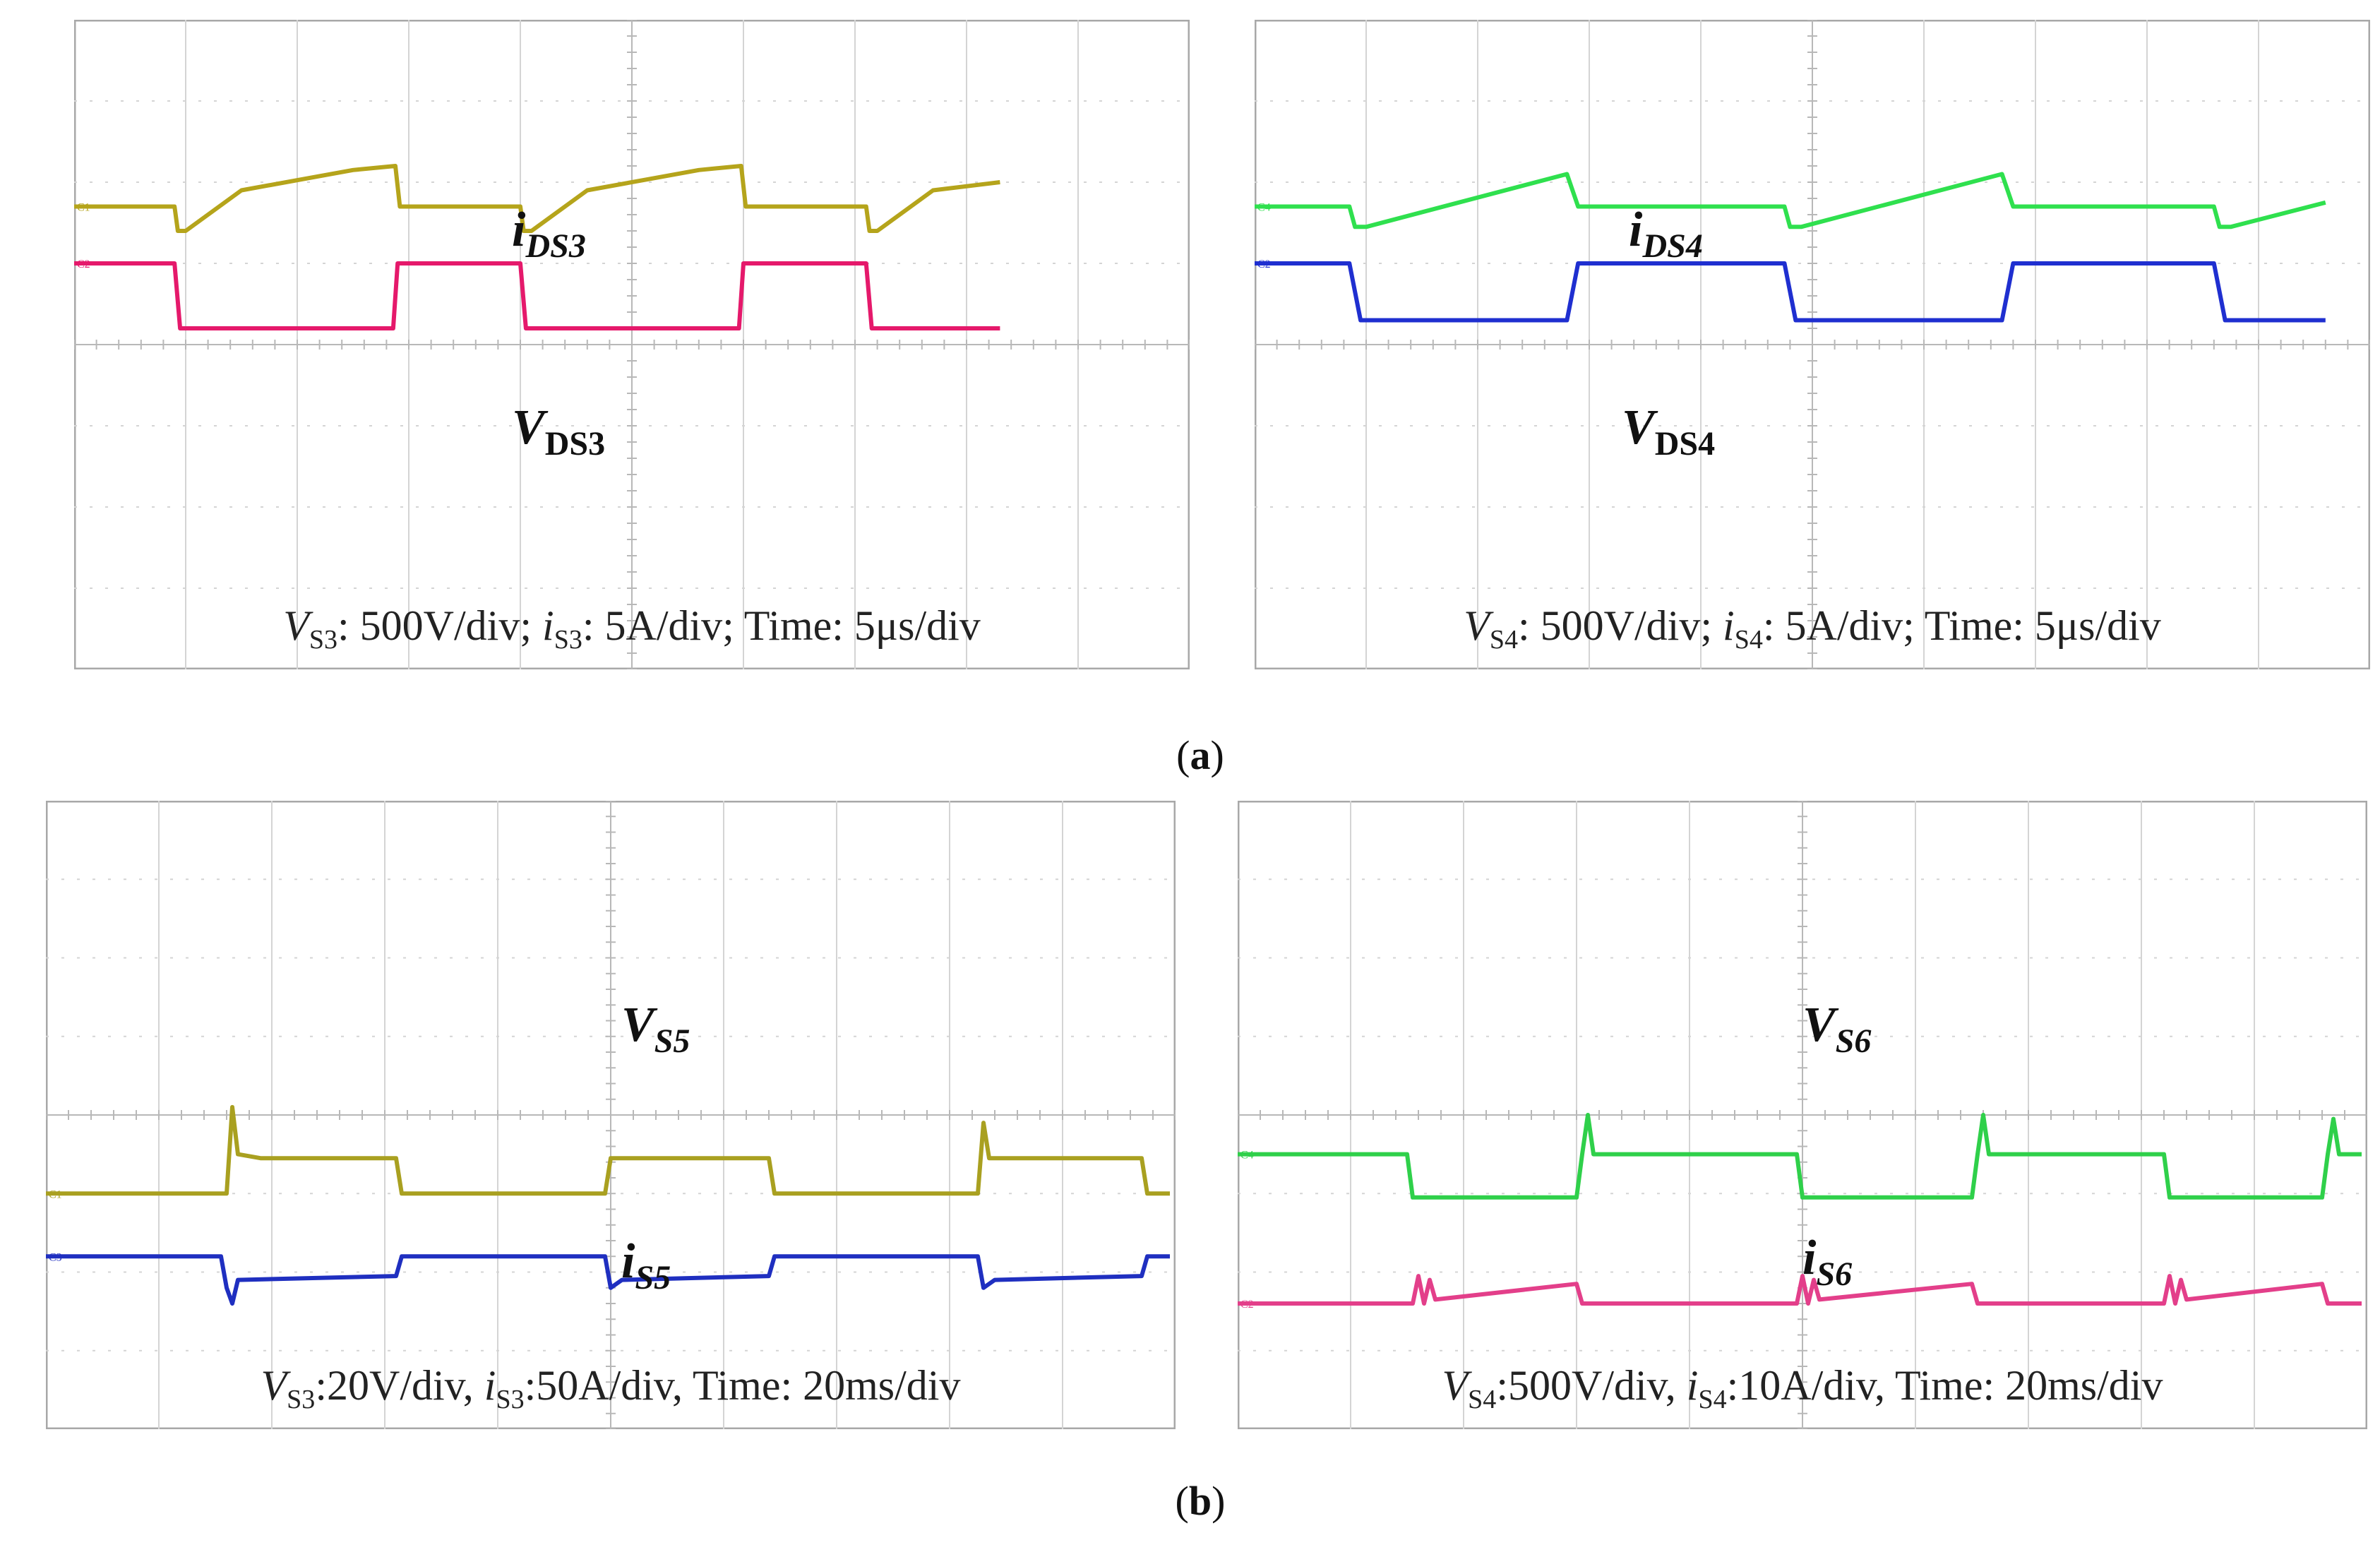  Describe the element at coordinates (655, 1029) in the screenshot. I see `trace-label-VS5: VS5` at that location.